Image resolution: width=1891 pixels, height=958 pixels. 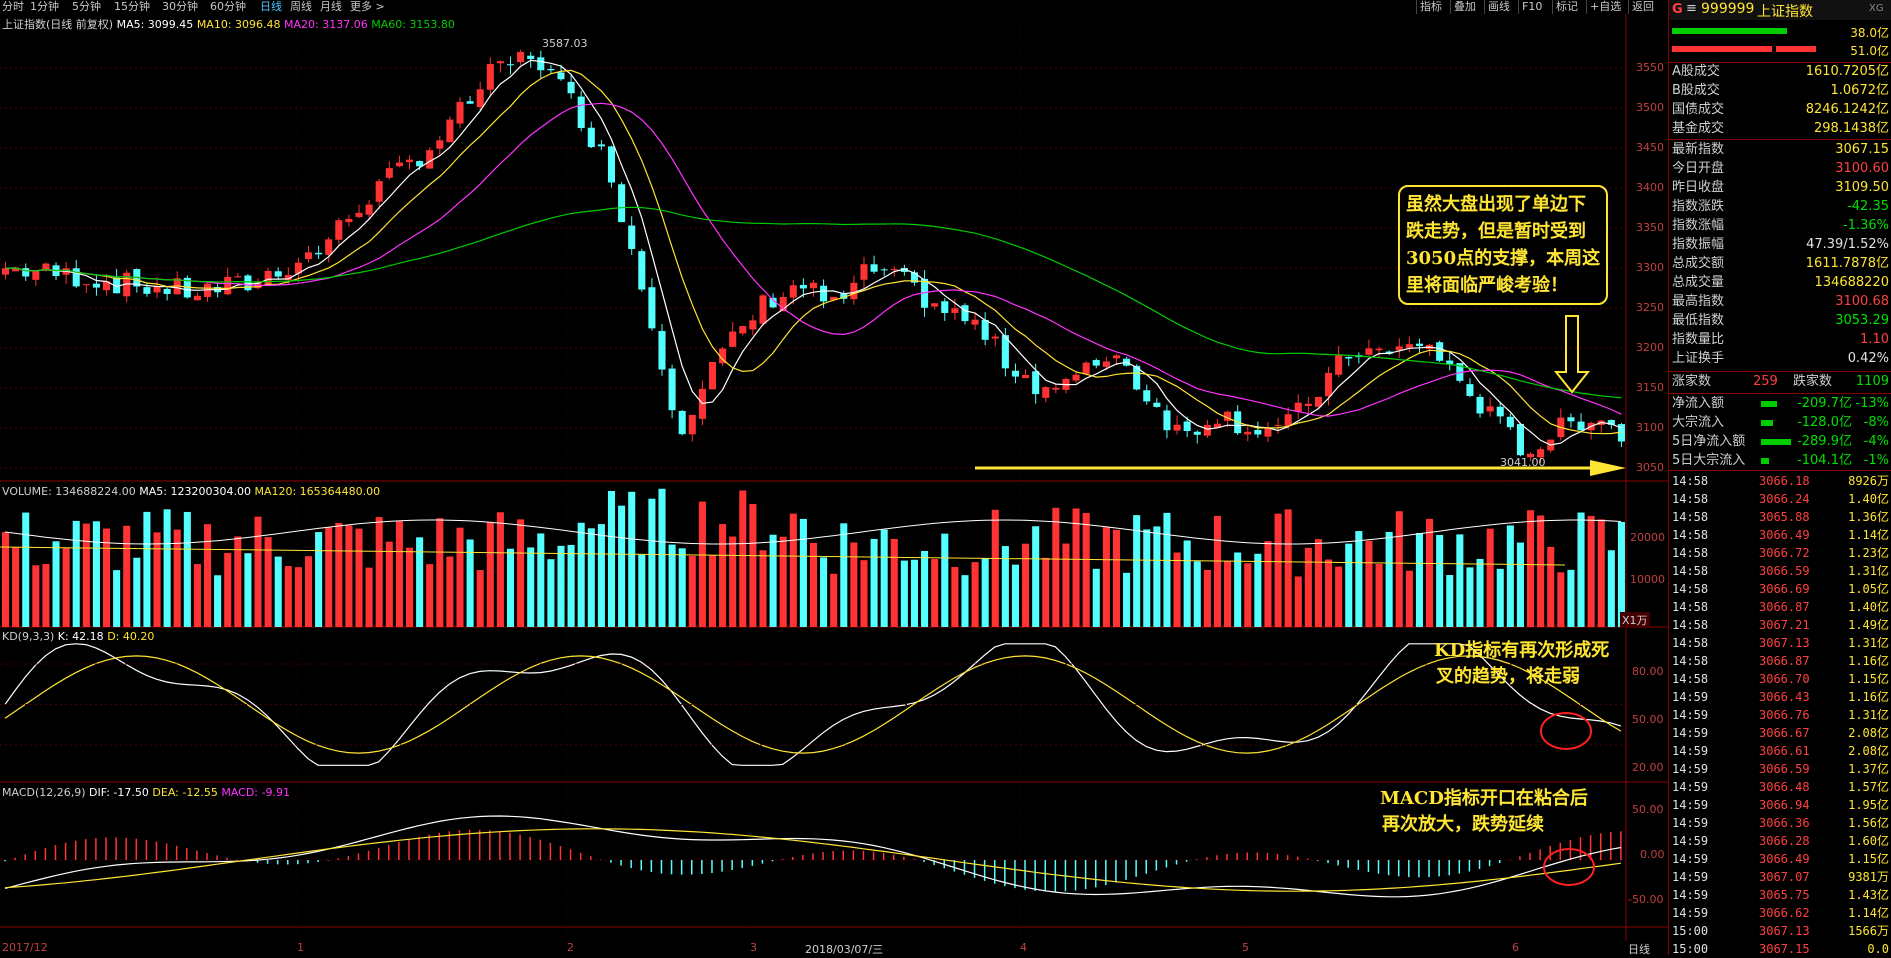 What do you see at coordinates (1605, 7) in the screenshot?
I see `add-watchlist-button: +自选` at bounding box center [1605, 7].